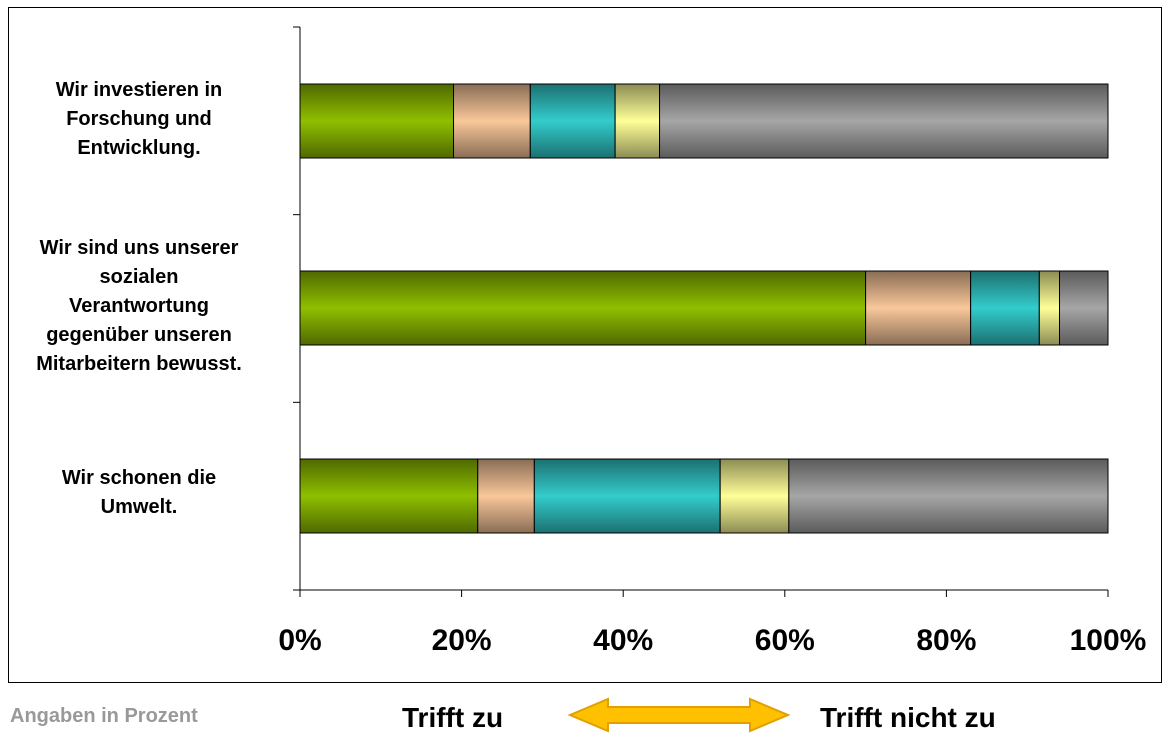  What do you see at coordinates (623, 640) in the screenshot?
I see `x-tick-label: 40%` at bounding box center [623, 640].